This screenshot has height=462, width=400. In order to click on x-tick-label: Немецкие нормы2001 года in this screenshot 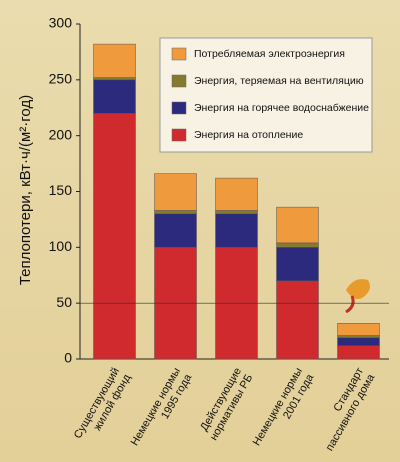, I will do `click(284, 409)`.